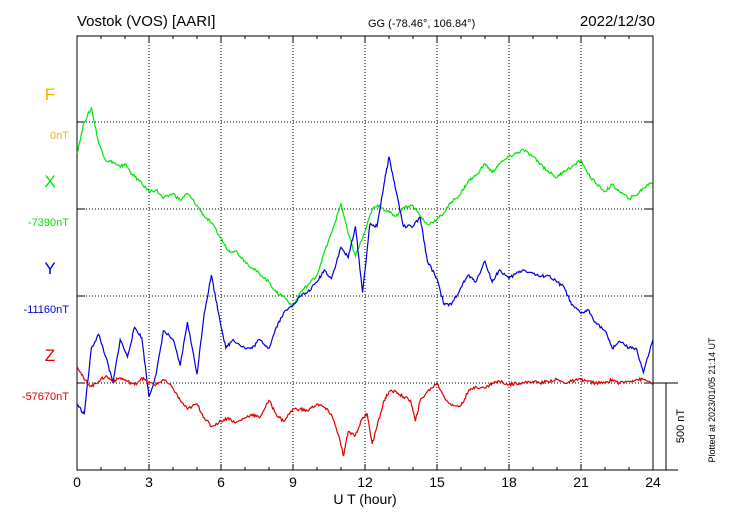 Image resolution: width=730 pixels, height=520 pixels. I want to click on series-baseline-z: -57670nT, so click(45, 397).